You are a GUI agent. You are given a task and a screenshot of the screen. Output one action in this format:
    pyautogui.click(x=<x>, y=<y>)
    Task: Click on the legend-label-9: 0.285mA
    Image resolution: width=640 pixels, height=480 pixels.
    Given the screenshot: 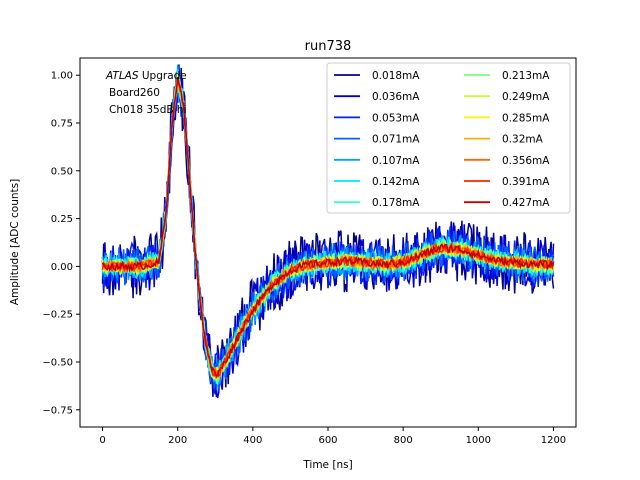 What is the action you would take?
    pyautogui.click(x=526, y=118)
    